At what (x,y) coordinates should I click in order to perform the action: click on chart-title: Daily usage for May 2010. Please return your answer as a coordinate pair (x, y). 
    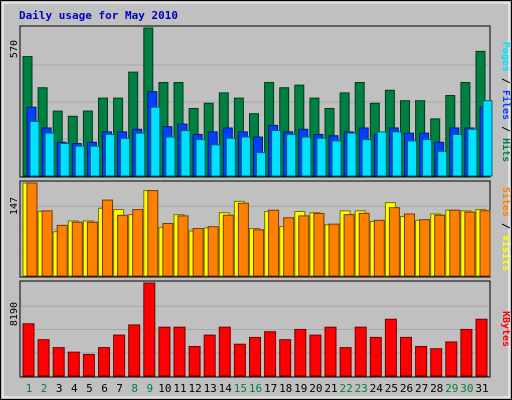
    Looking at the image, I should click on (98, 15).